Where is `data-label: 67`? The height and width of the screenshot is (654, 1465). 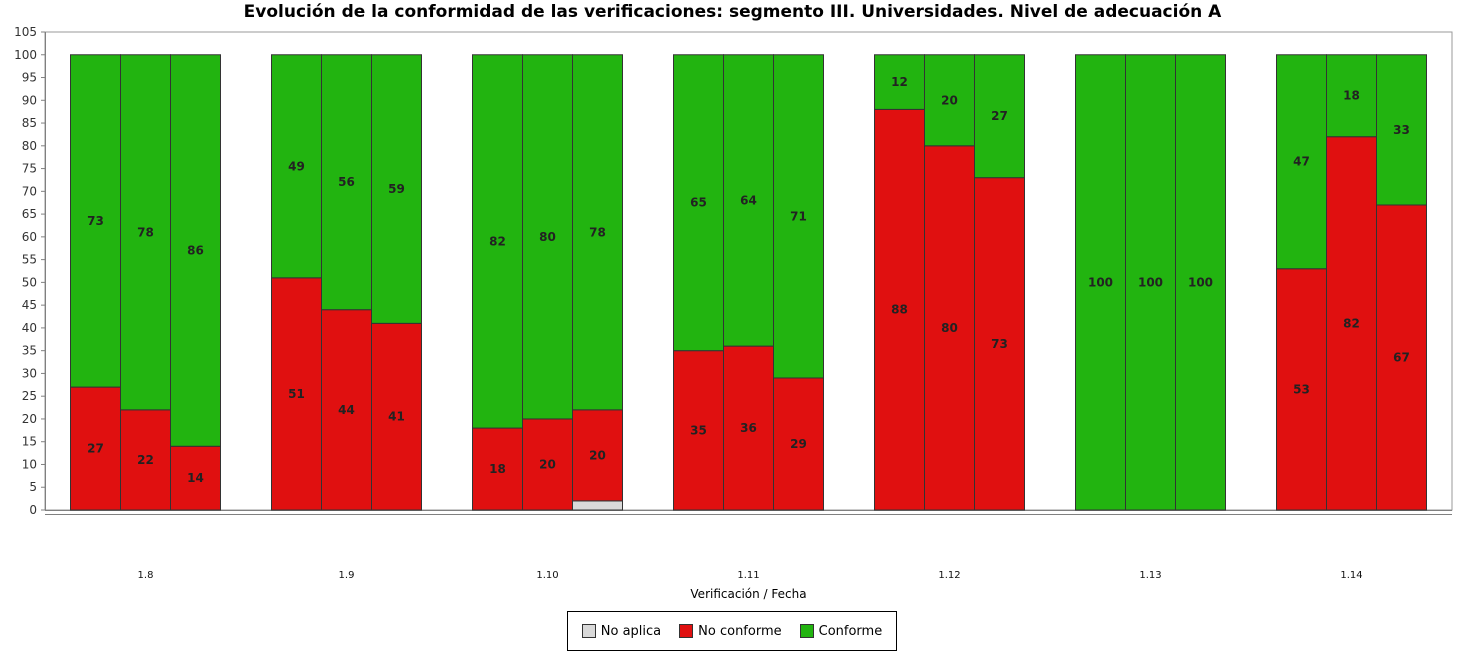 data-label: 67 is located at coordinates (1401, 357).